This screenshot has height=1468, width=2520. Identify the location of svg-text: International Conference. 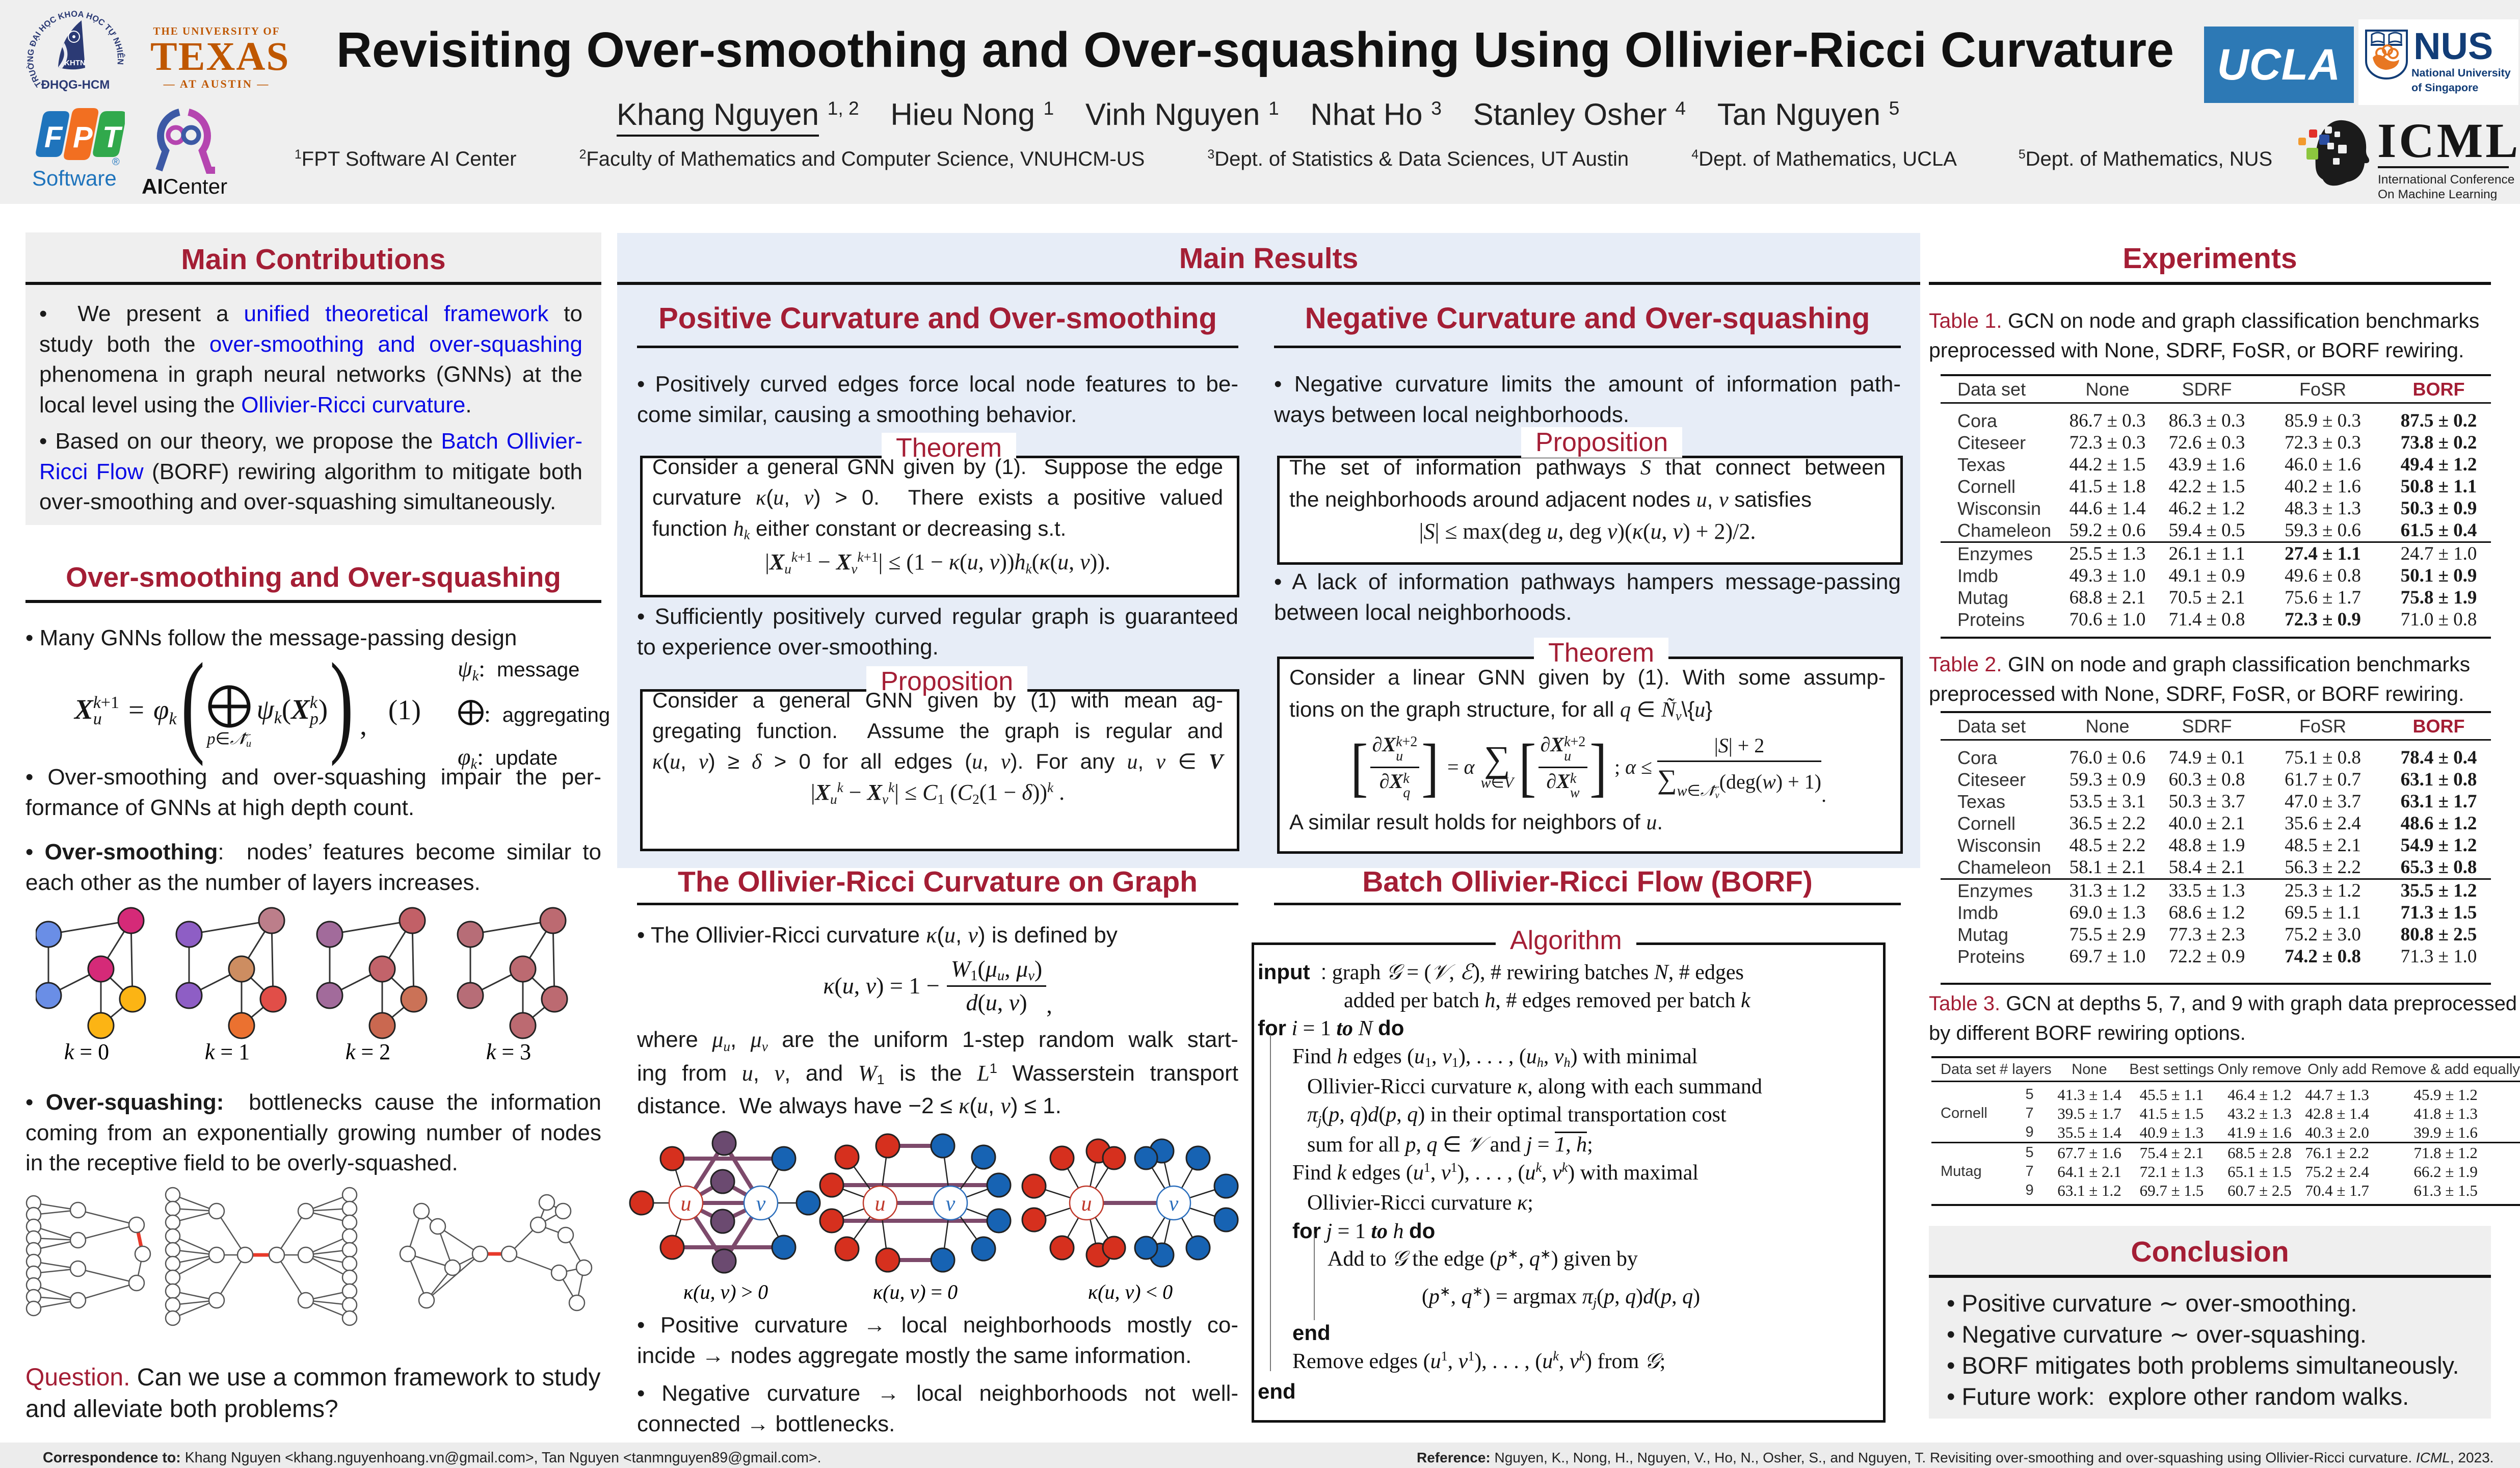
(2446, 180).